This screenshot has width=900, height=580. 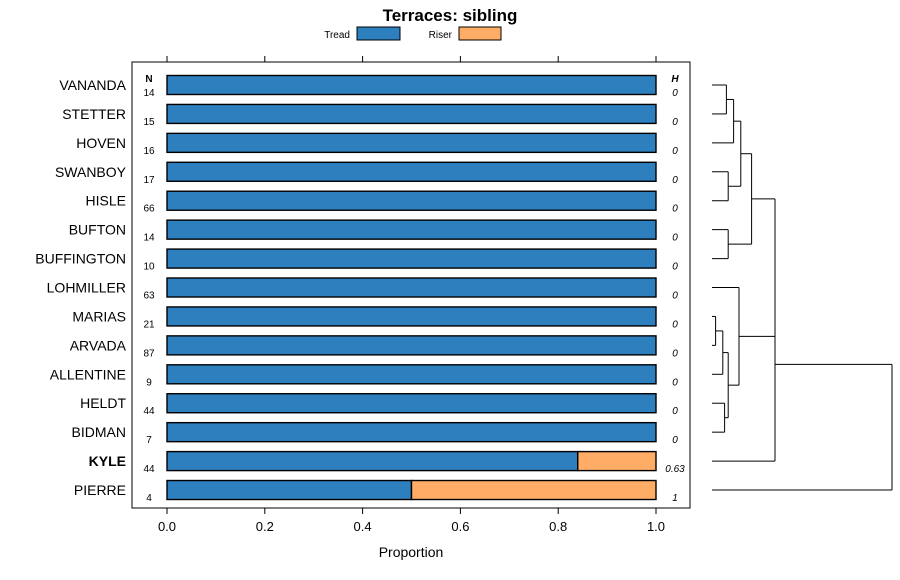 I want to click on row-marias: MARIAS 21 0, so click(x=375, y=318).